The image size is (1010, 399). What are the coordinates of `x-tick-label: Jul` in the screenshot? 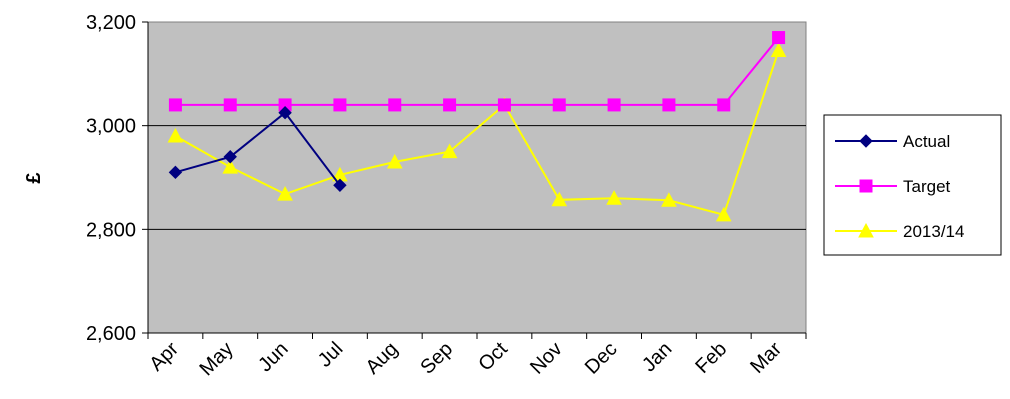 It's located at (331, 355).